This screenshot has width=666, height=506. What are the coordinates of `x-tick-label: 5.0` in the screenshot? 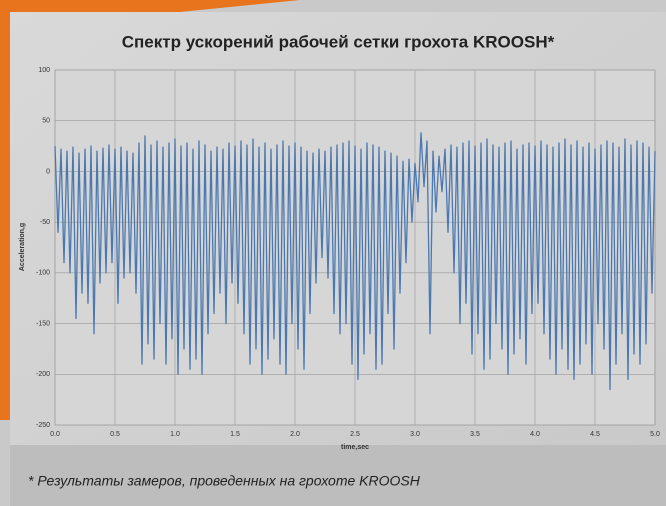 It's located at (655, 434).